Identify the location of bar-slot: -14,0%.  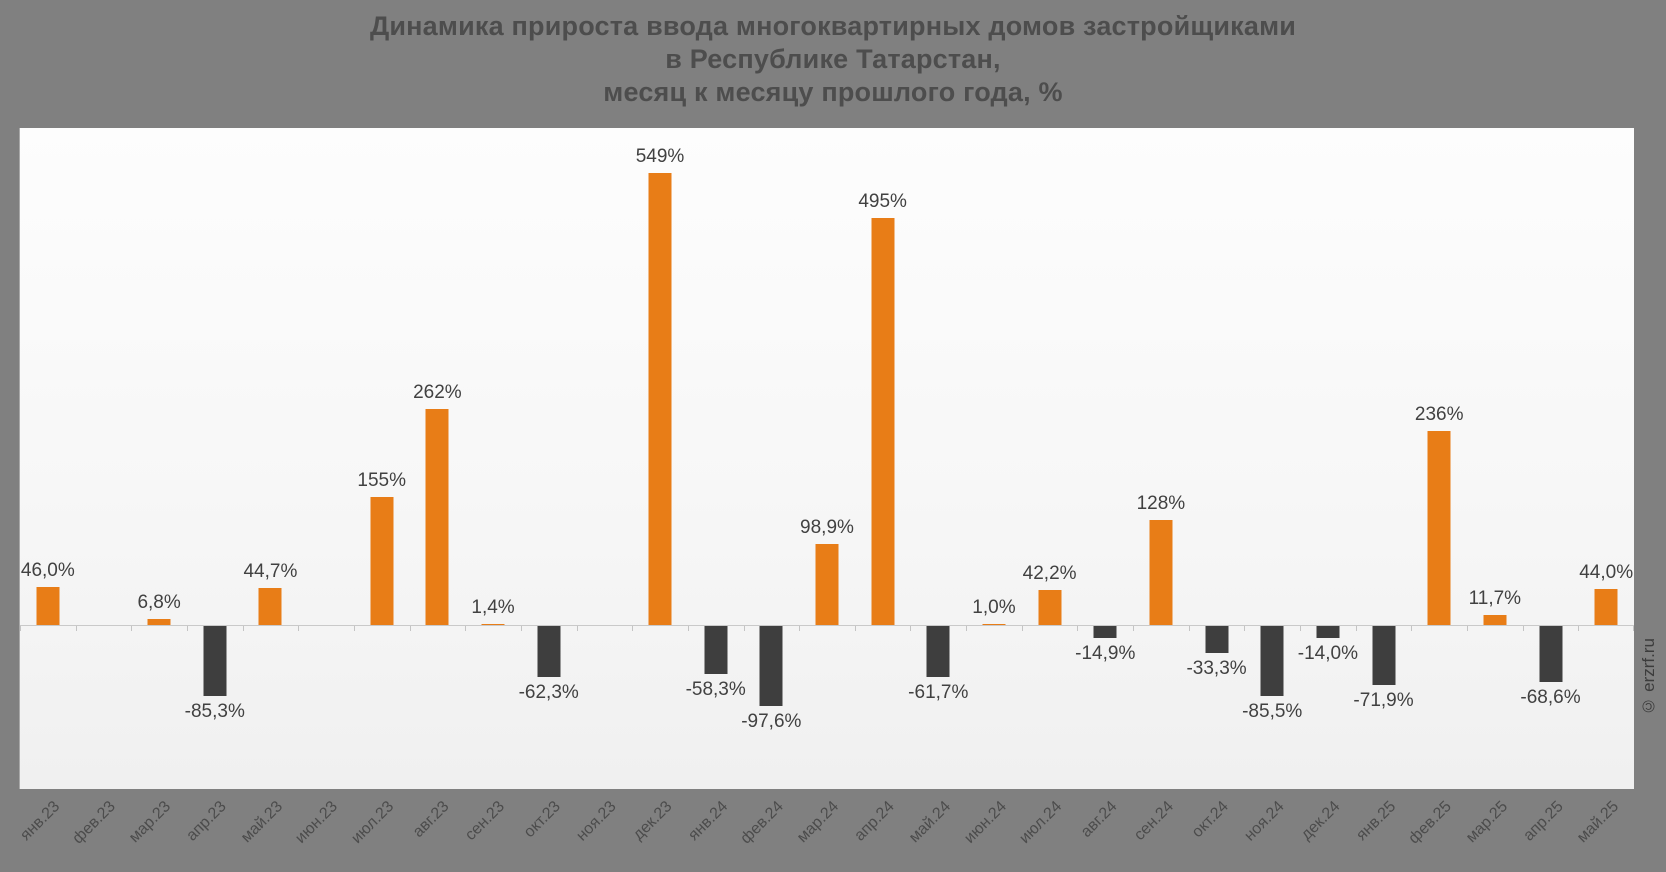
(1328, 458).